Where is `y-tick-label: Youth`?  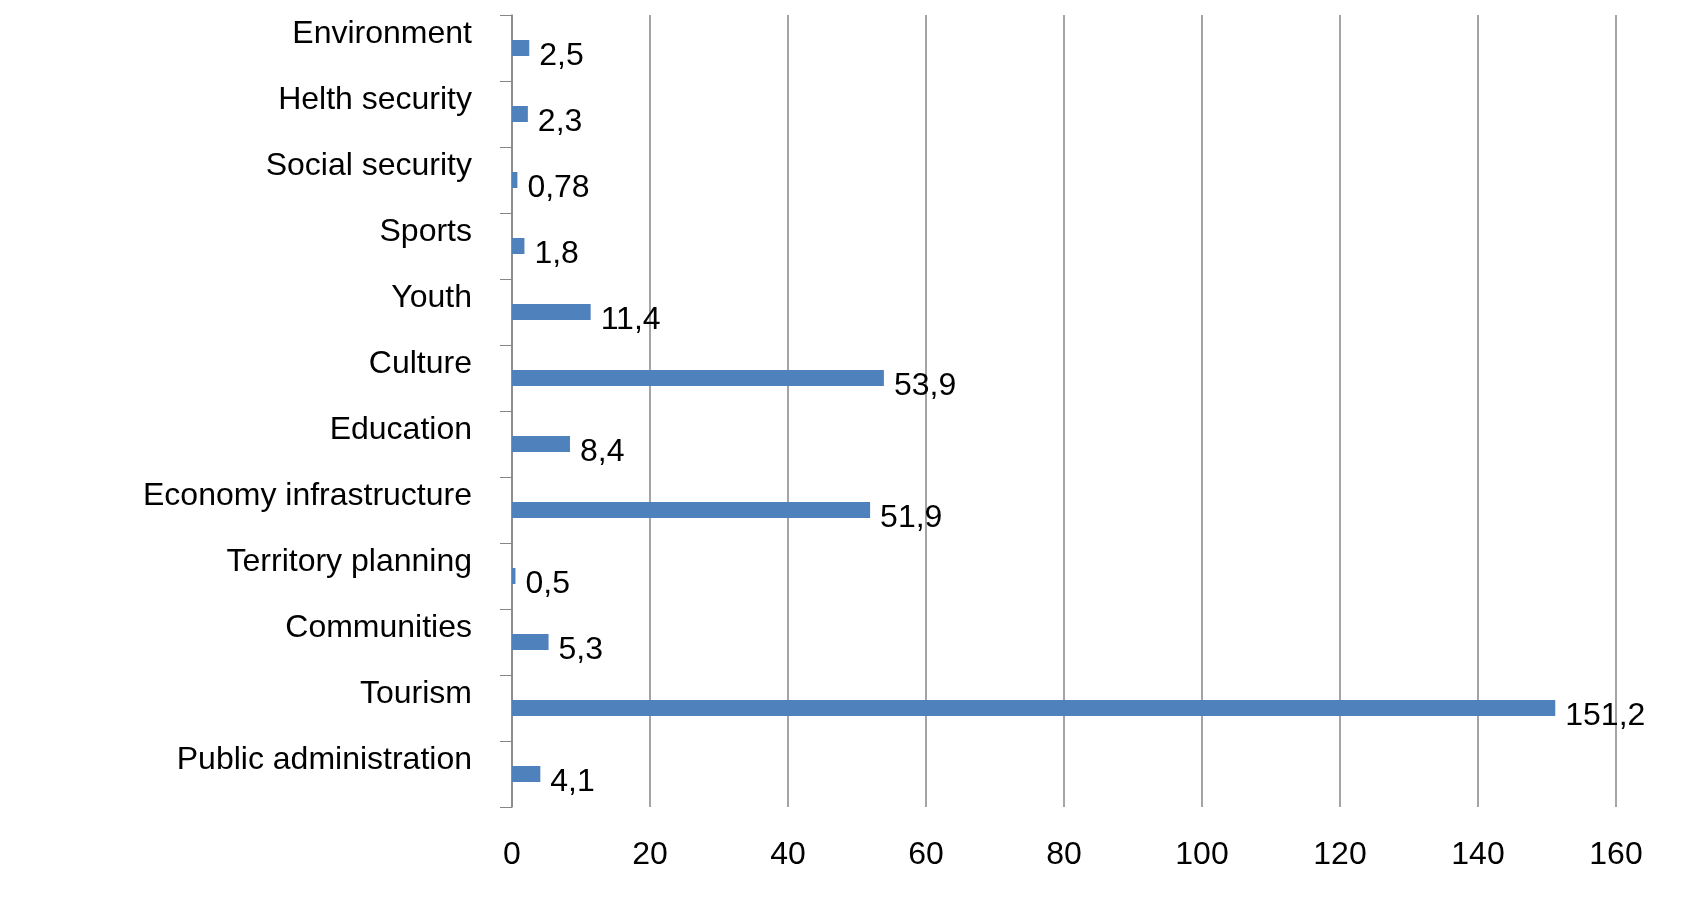 y-tick-label: Youth is located at coordinates (431, 296).